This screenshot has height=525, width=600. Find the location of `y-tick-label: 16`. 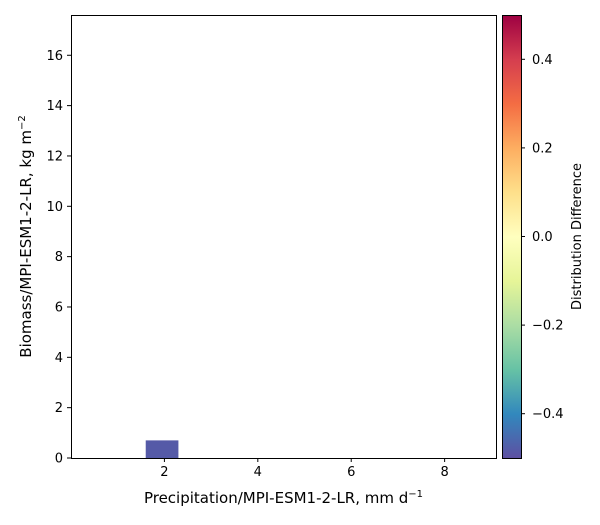

y-tick-label: 16 is located at coordinates (54, 56).